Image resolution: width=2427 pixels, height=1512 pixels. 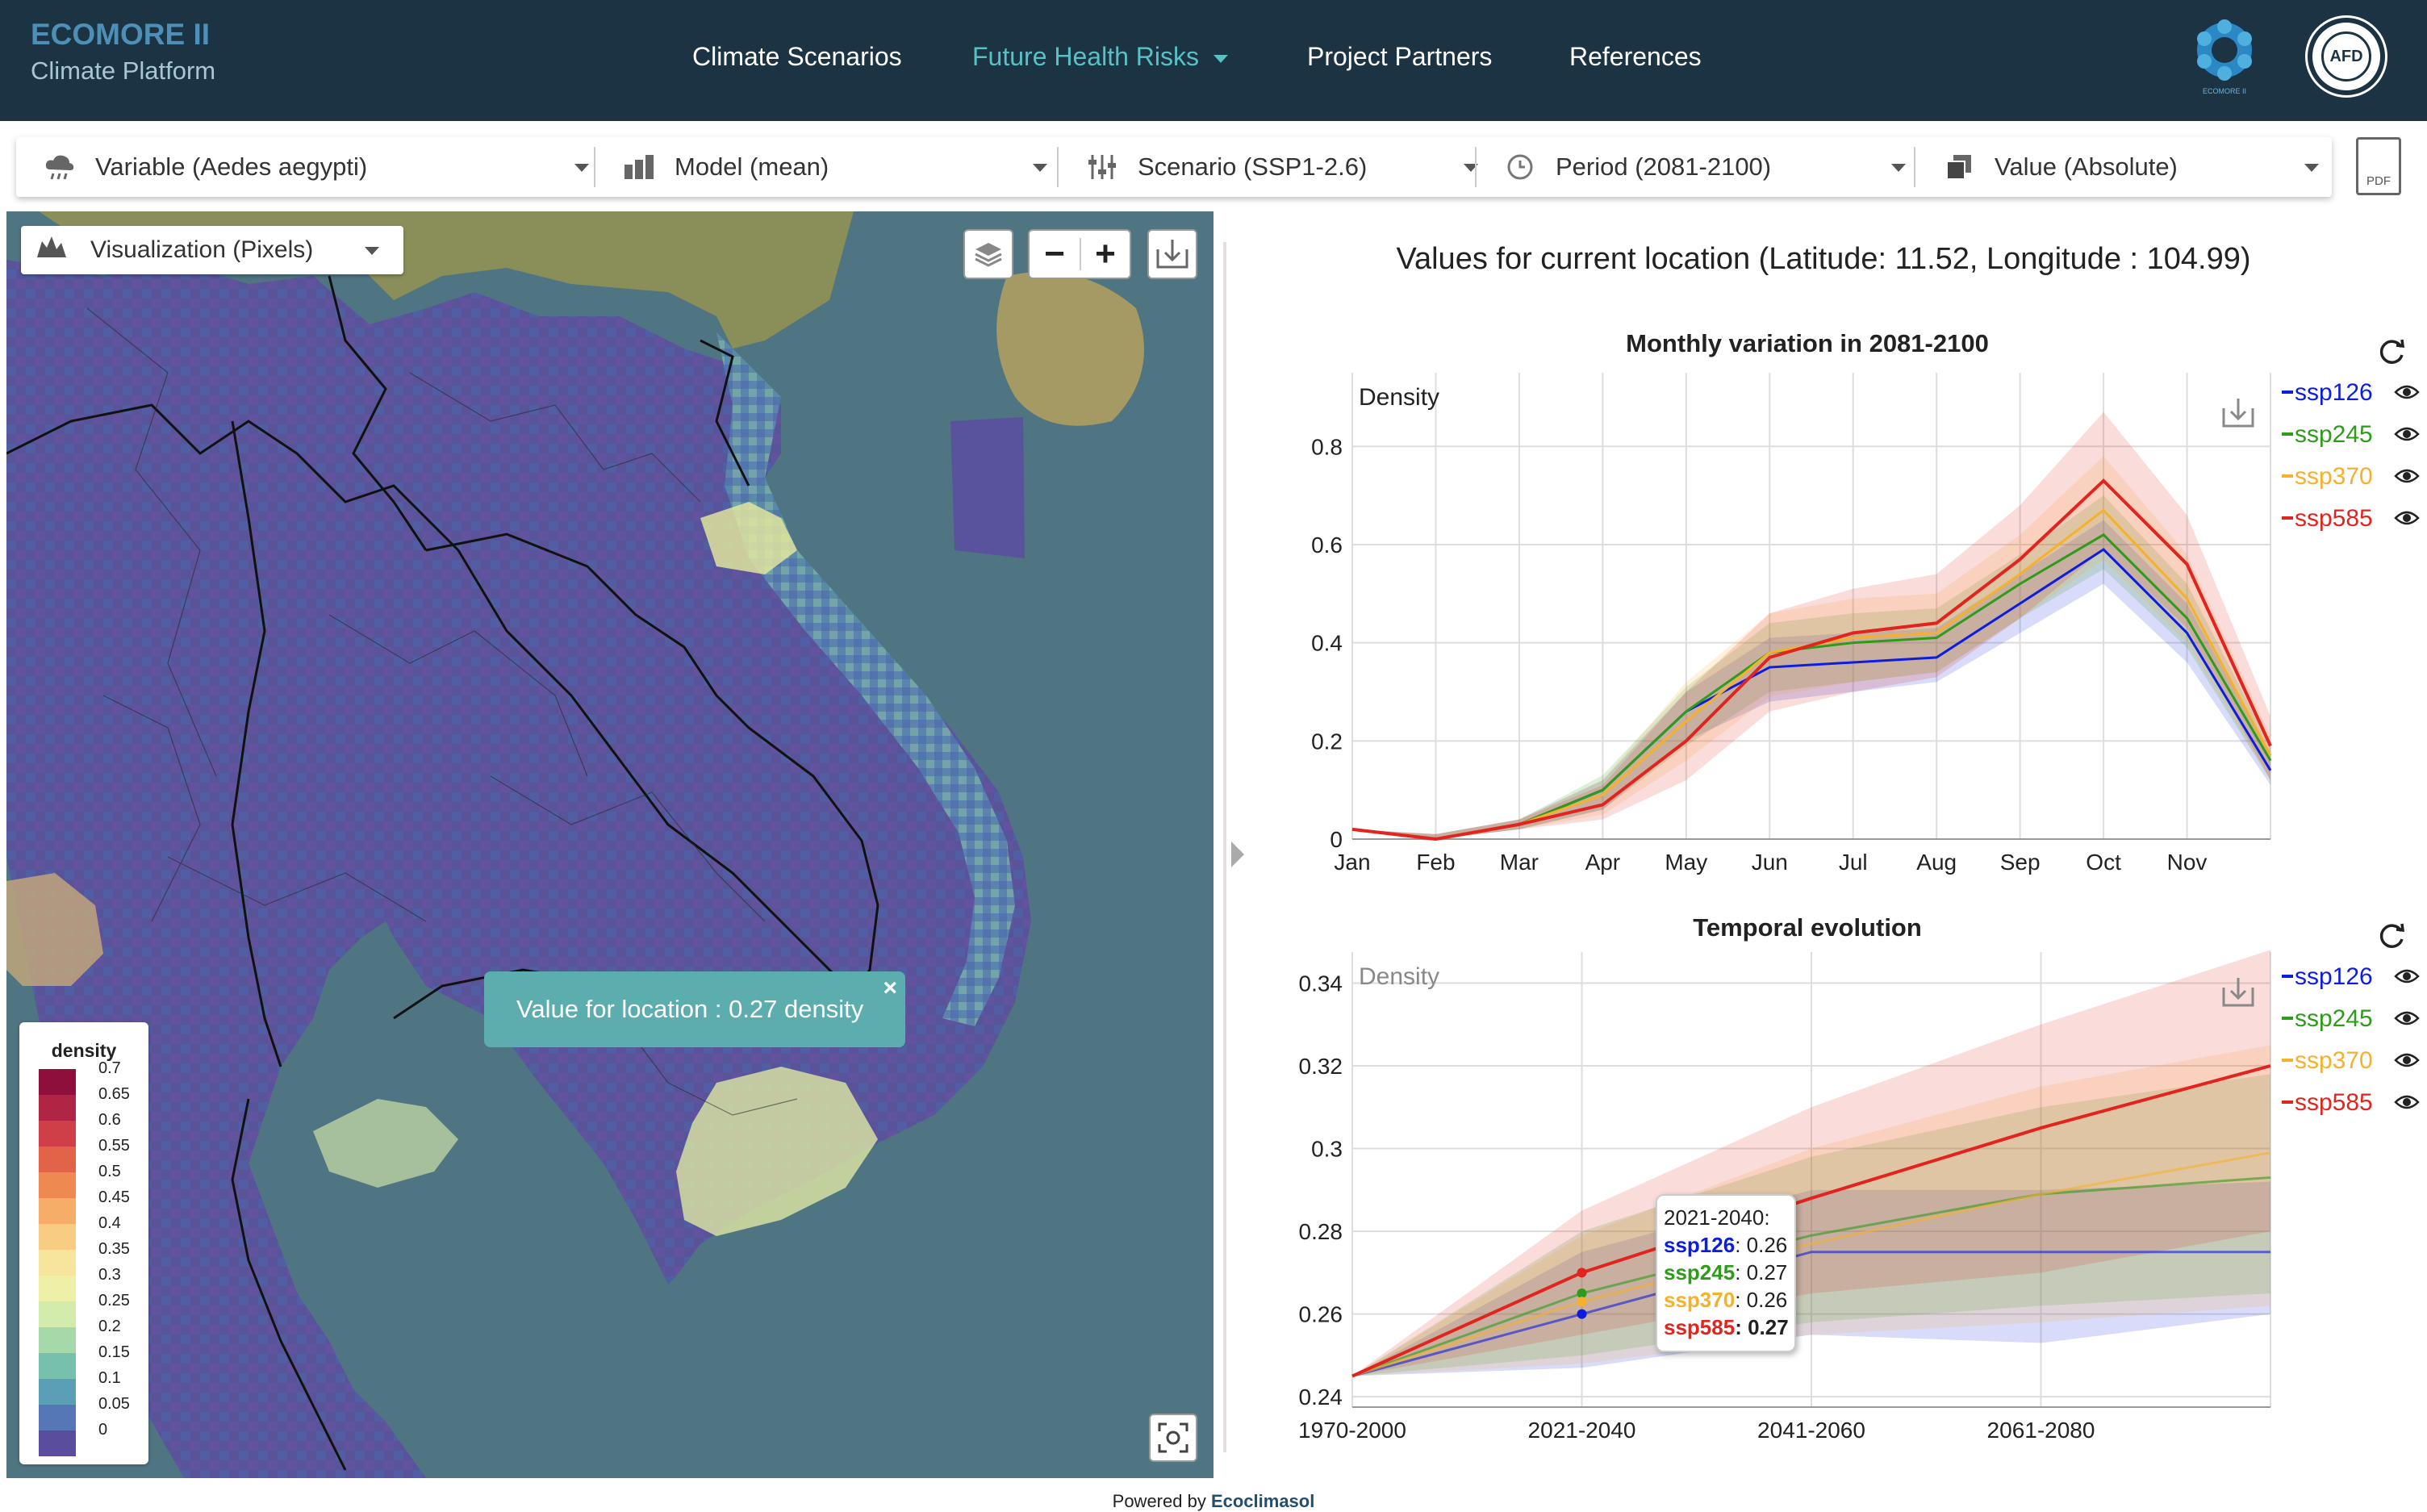 I want to click on svg-text: ECOMORE II, so click(x=2224, y=91).